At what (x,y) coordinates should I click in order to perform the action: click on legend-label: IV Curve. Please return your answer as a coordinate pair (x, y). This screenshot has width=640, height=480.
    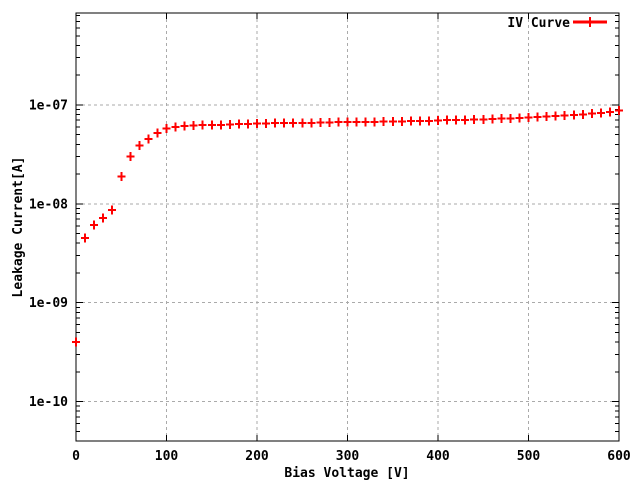
    Looking at the image, I should click on (538, 23).